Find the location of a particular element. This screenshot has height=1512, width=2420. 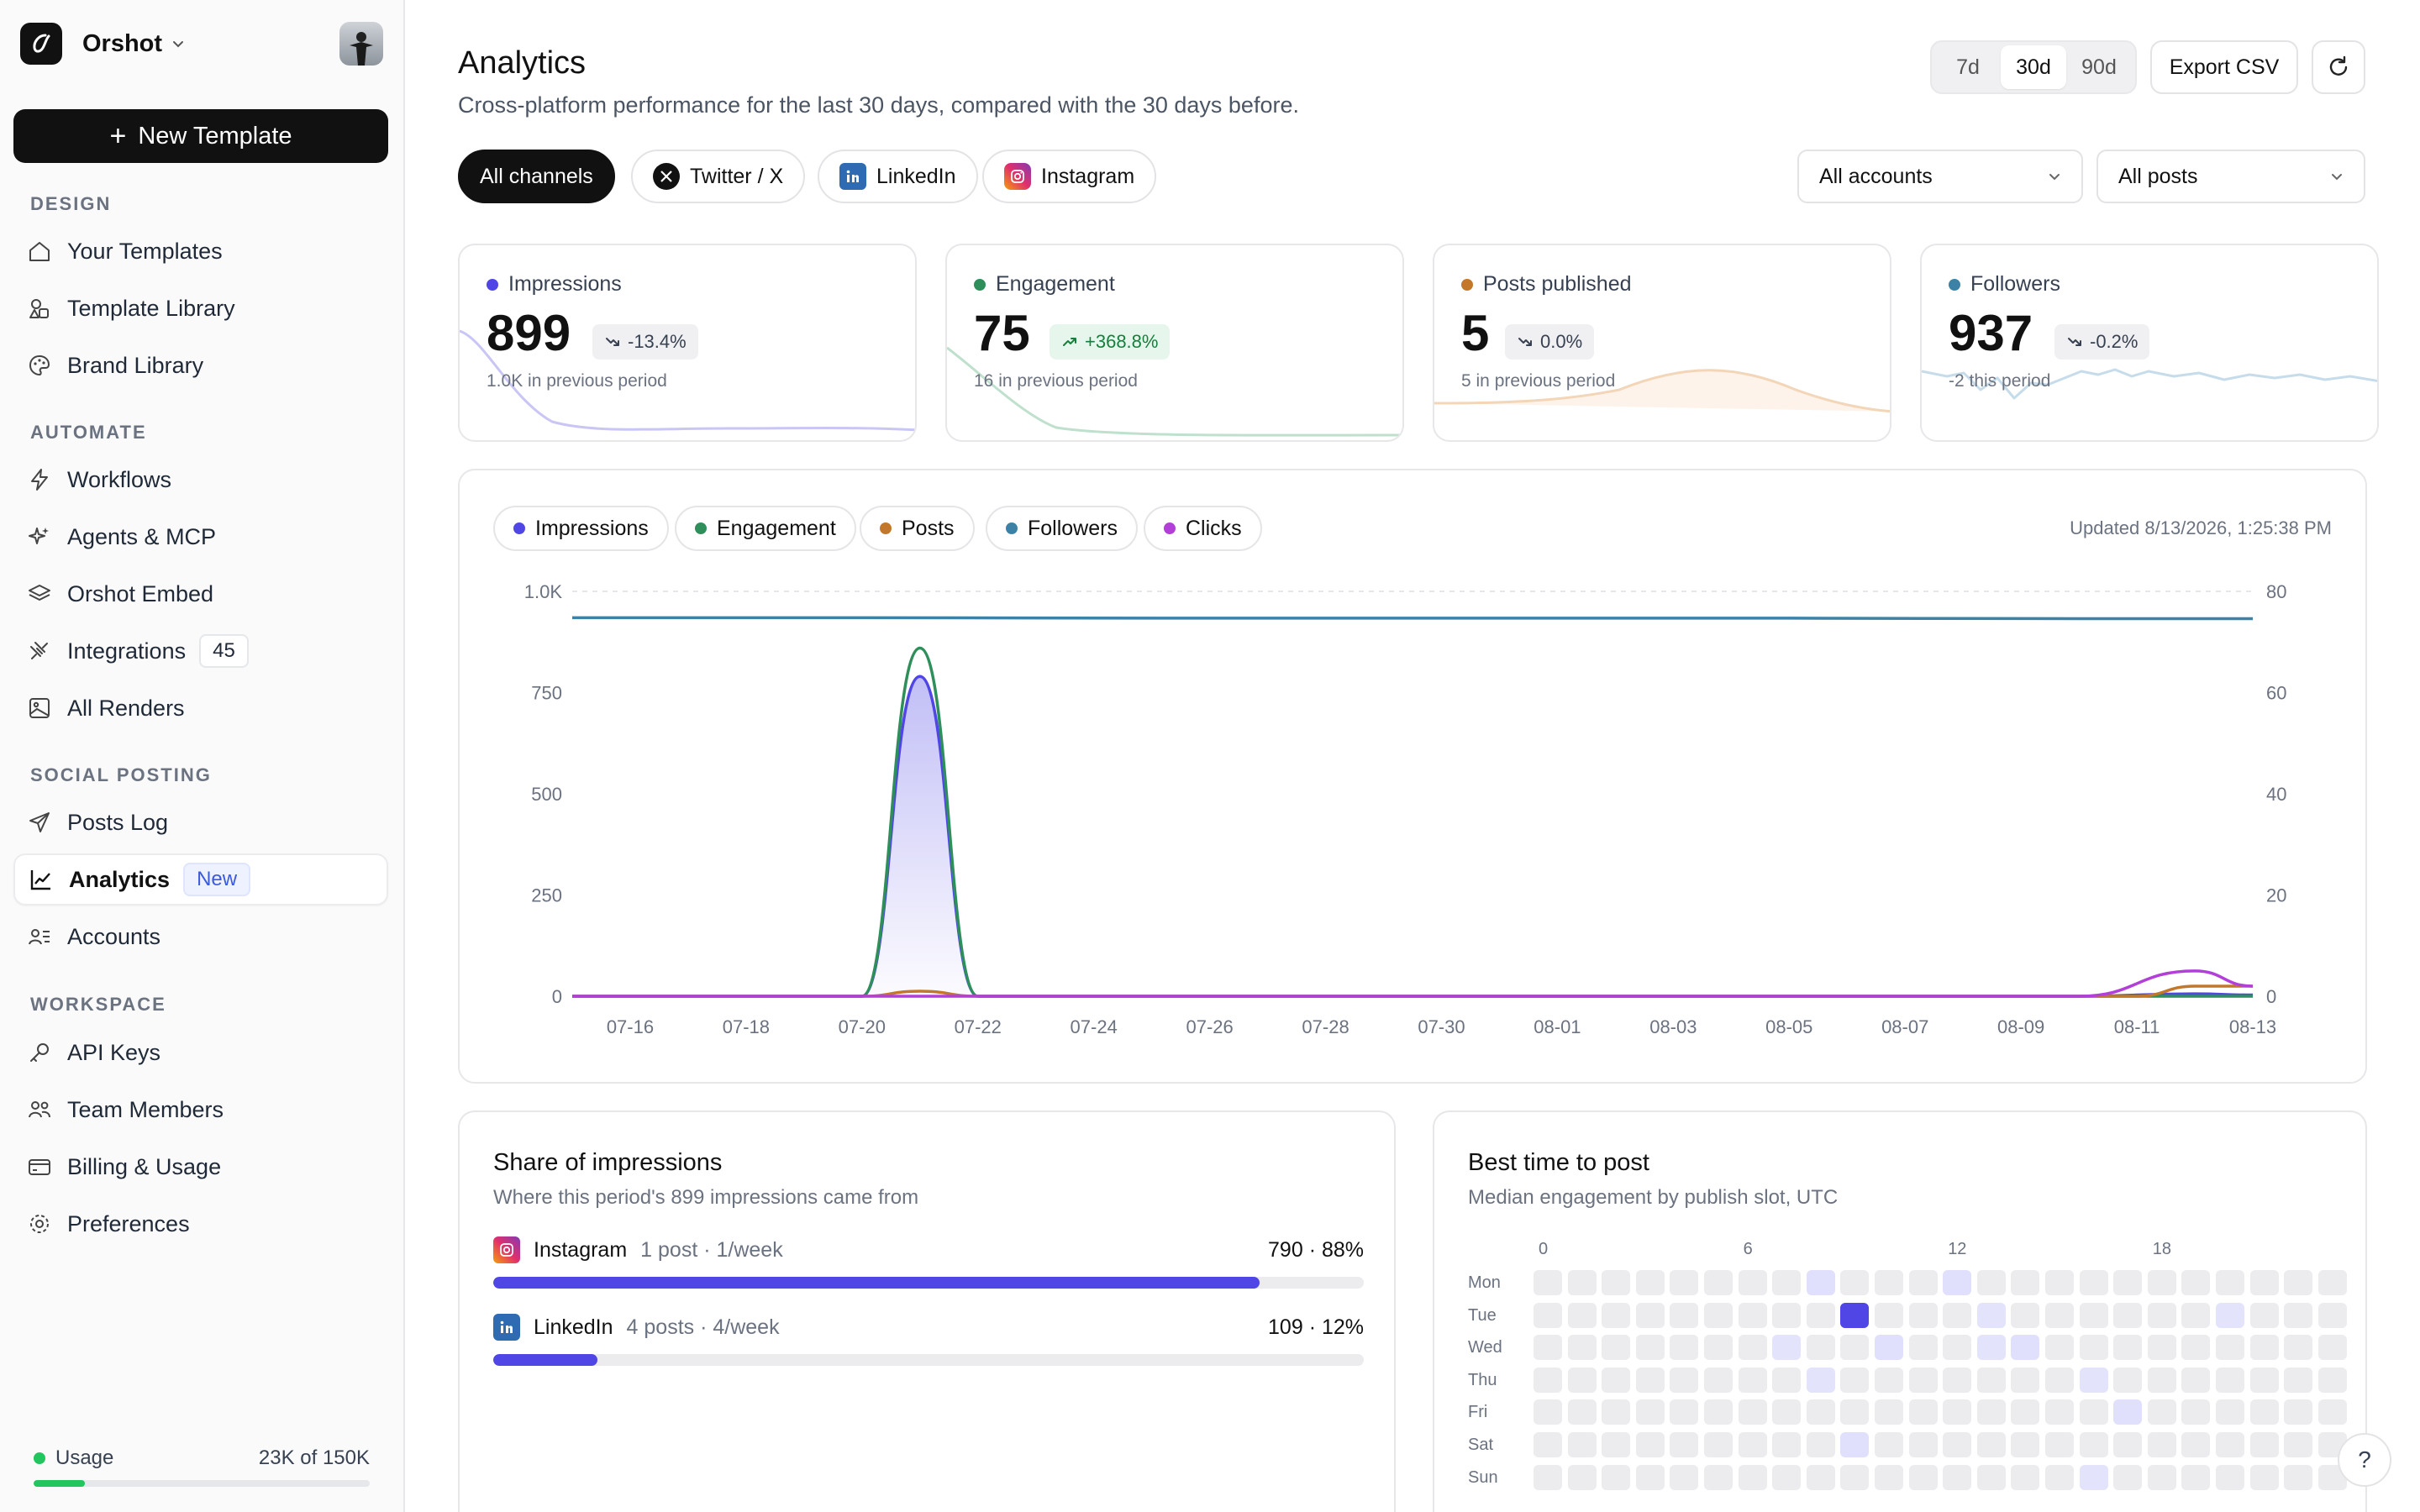

sidebar-item-all-renders: All Renders is located at coordinates (200, 708).